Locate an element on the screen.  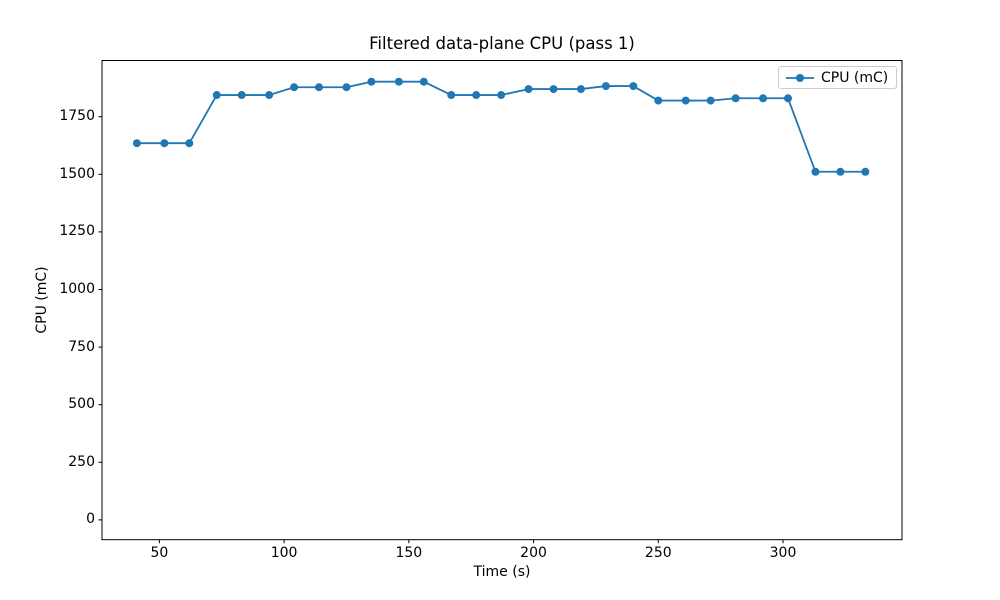
y-tick-label: 1250 is located at coordinates (77, 231).